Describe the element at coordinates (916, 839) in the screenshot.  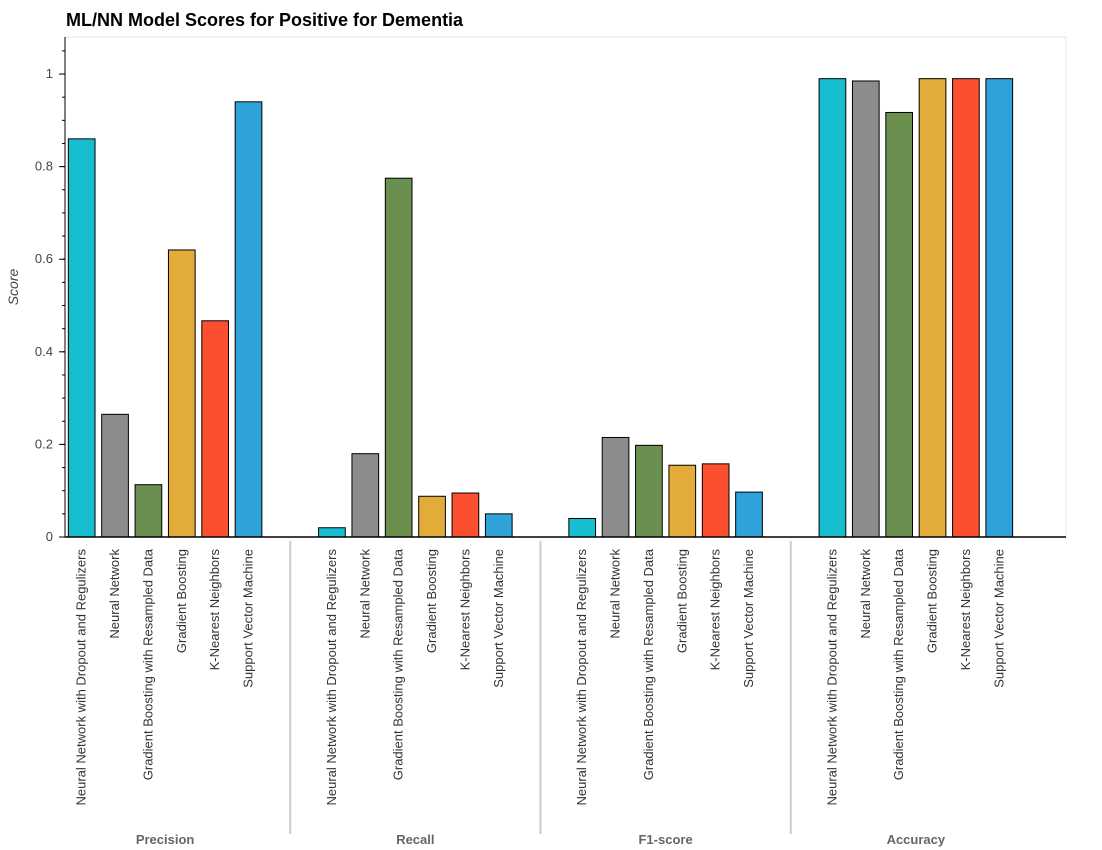
I see `group-label: Accuracy` at that location.